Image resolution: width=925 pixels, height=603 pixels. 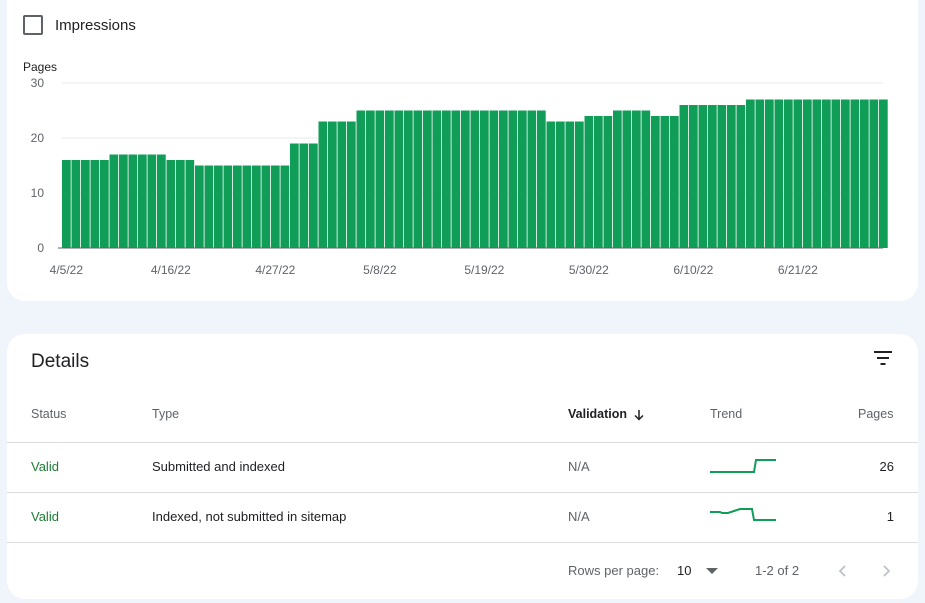 I want to click on table-row: Valid Submitted and indexed N/A 26, so click(x=462, y=468).